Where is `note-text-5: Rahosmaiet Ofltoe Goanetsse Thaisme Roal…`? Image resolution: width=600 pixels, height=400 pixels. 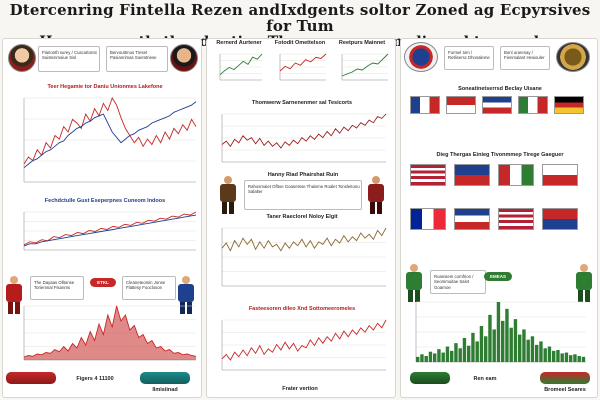 note-text-5: Rahosmaiet Ofltoe Goanetsse Thaisme Roal… is located at coordinates (304, 189).